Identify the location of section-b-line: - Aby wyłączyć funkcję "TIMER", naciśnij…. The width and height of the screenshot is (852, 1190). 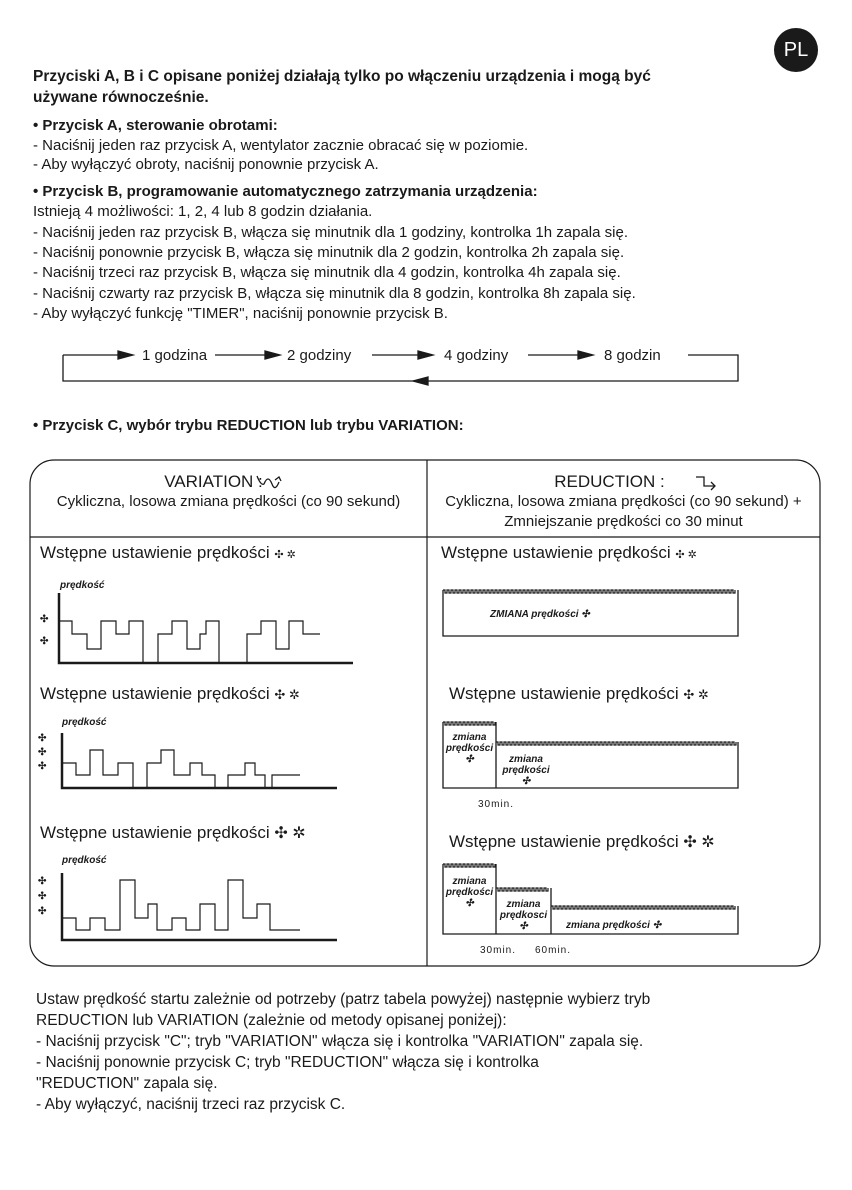
(240, 313).